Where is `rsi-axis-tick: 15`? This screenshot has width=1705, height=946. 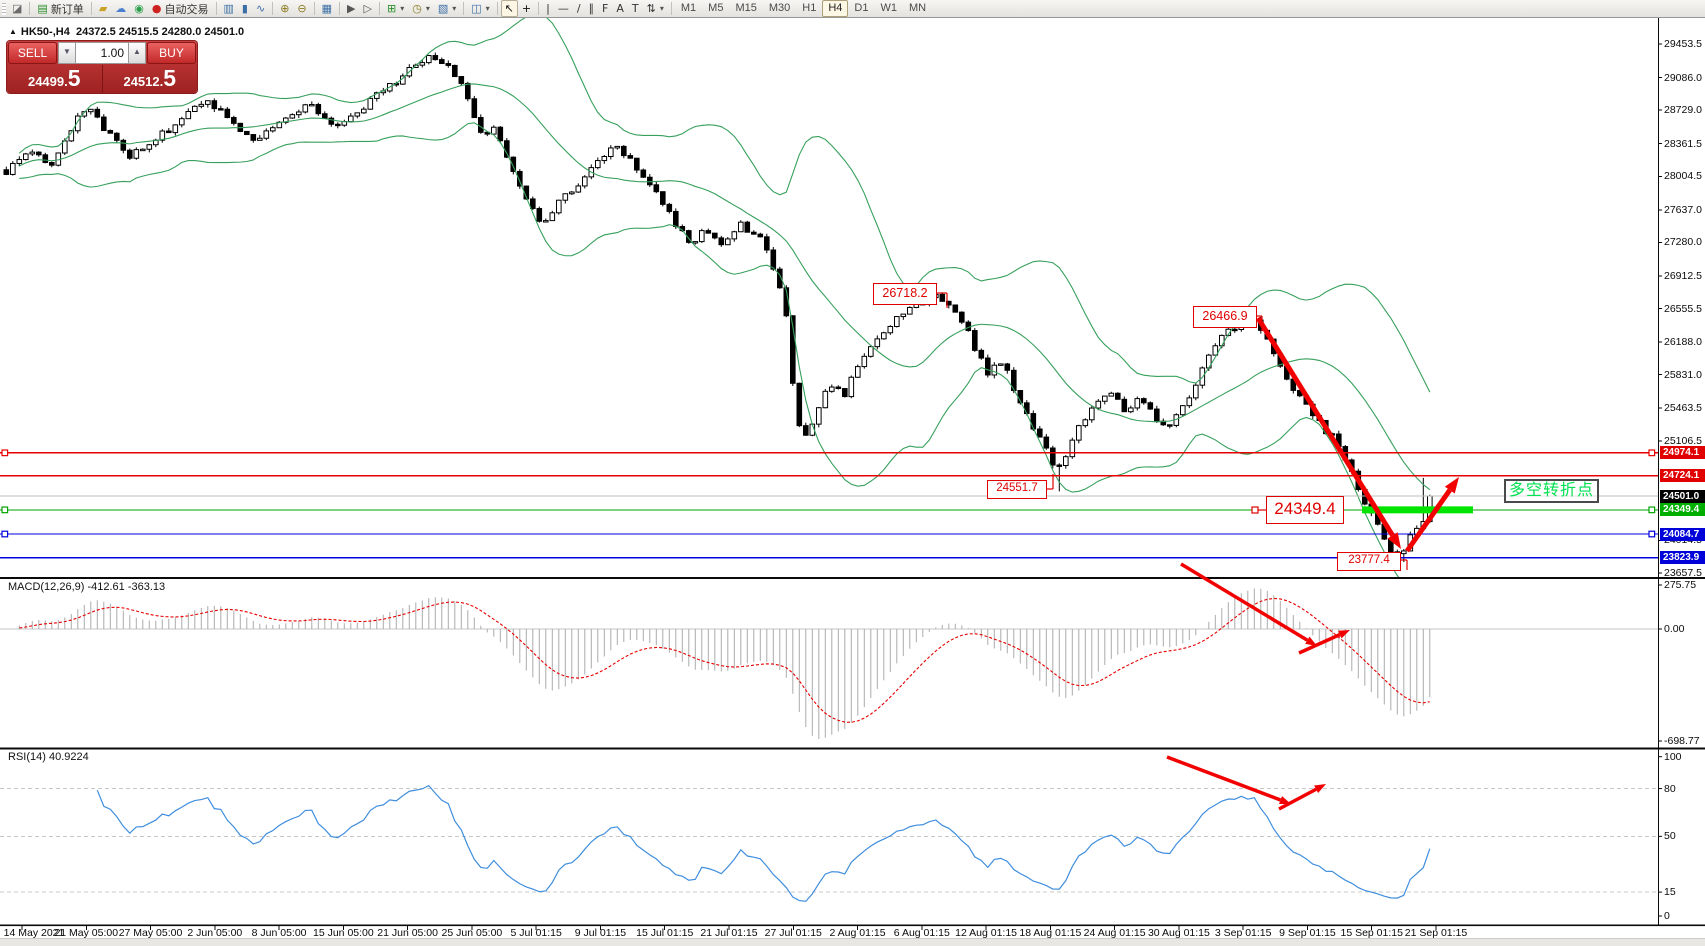
rsi-axis-tick: 15 is located at coordinates (1670, 892).